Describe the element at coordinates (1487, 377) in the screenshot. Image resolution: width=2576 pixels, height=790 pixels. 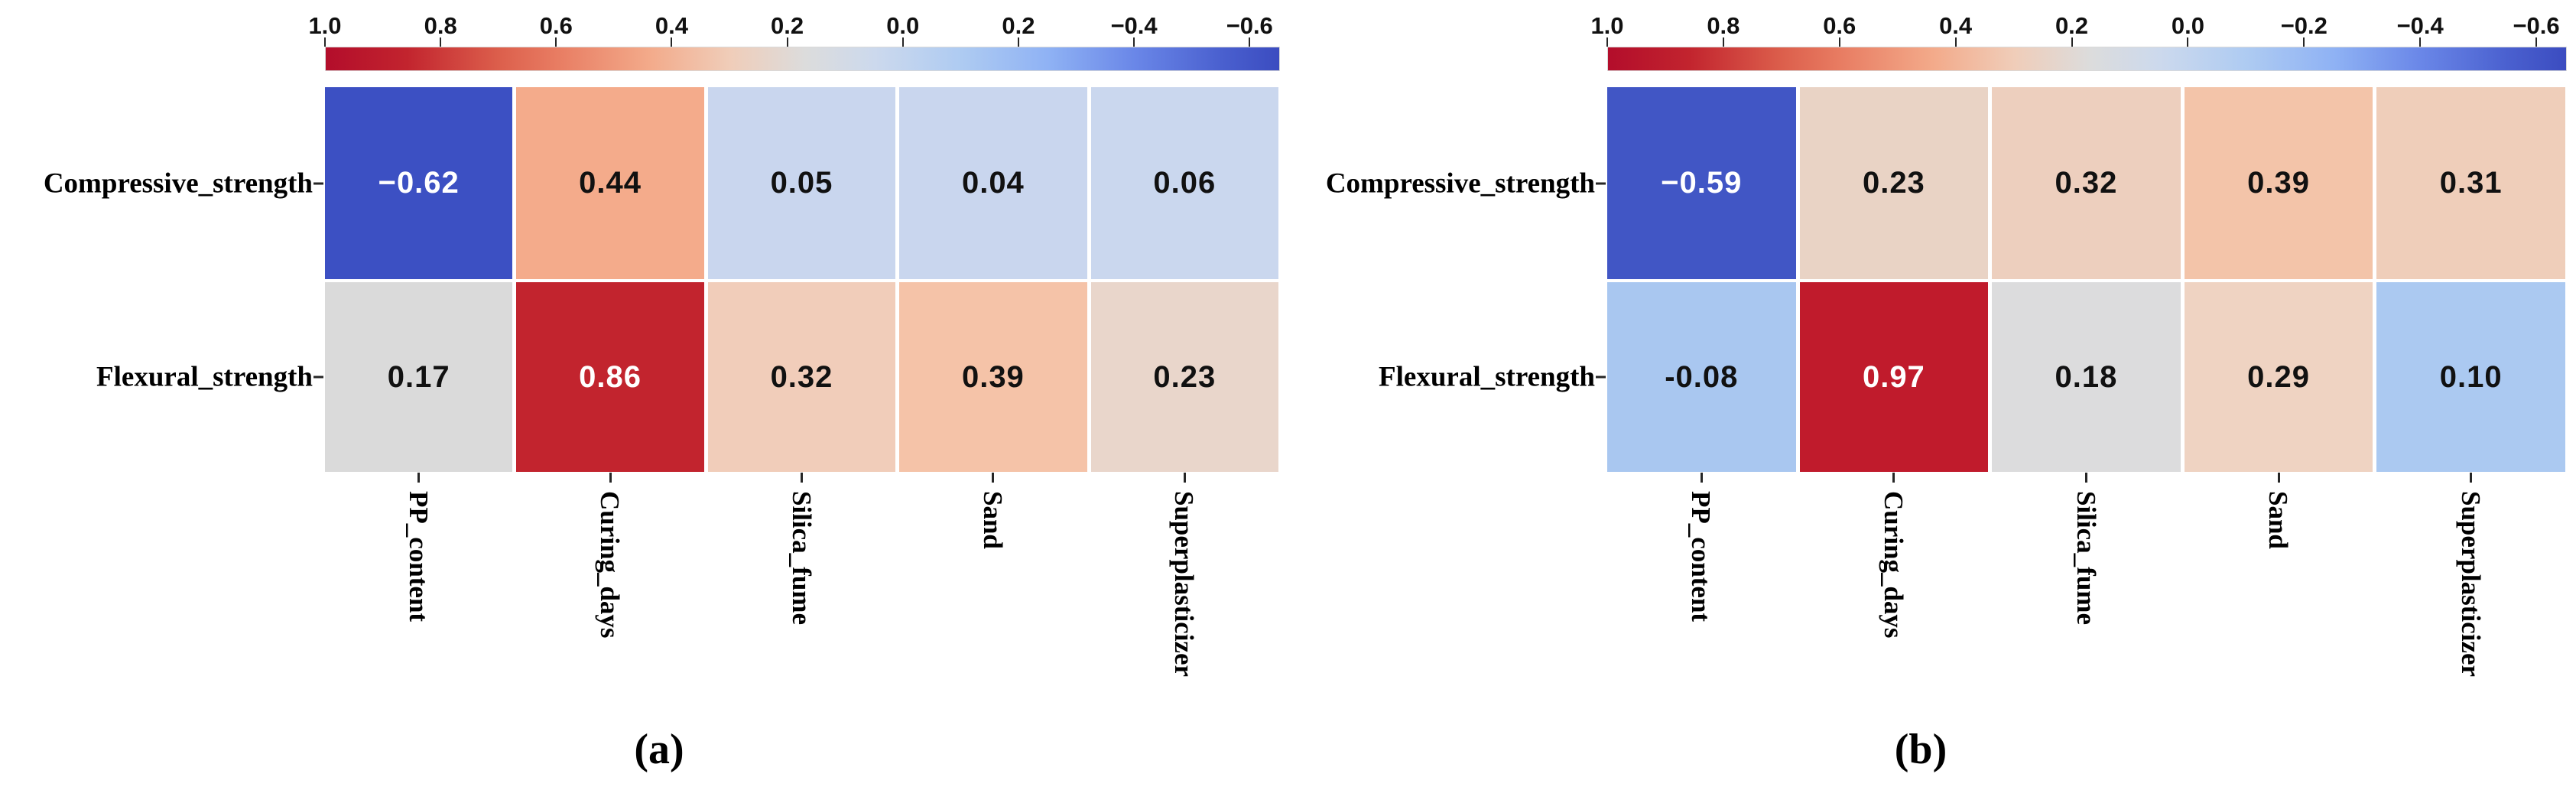
I see `row-label: Flexural_strength` at that location.